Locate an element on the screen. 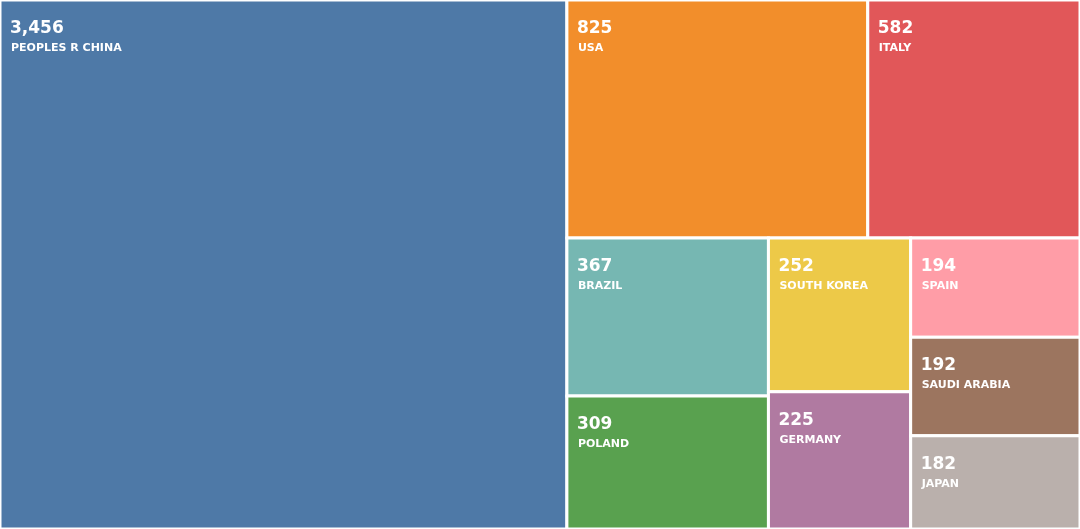 This screenshot has width=1080, height=529. category-label: BRAZIL is located at coordinates (600, 285).